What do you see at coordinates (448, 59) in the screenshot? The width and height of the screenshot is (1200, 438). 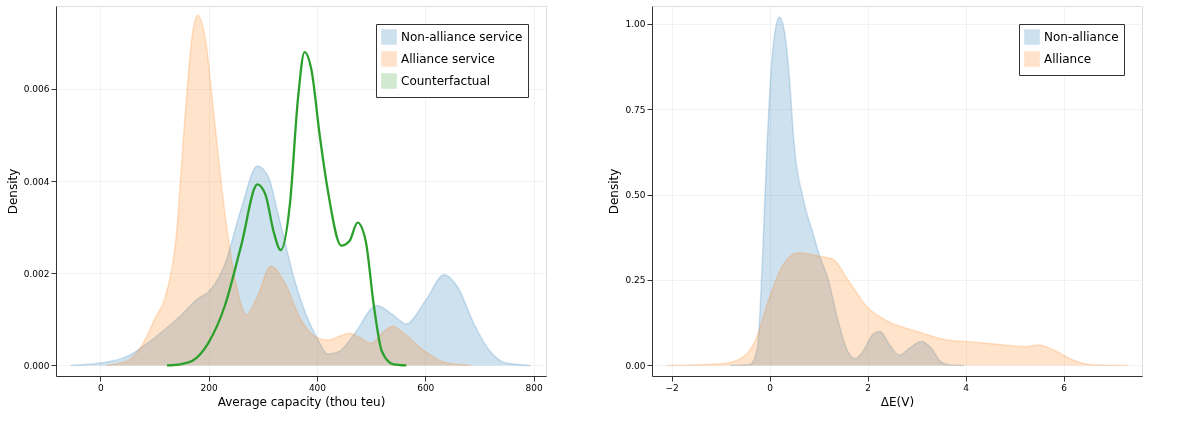 I see `legend-label: Alliance service` at bounding box center [448, 59].